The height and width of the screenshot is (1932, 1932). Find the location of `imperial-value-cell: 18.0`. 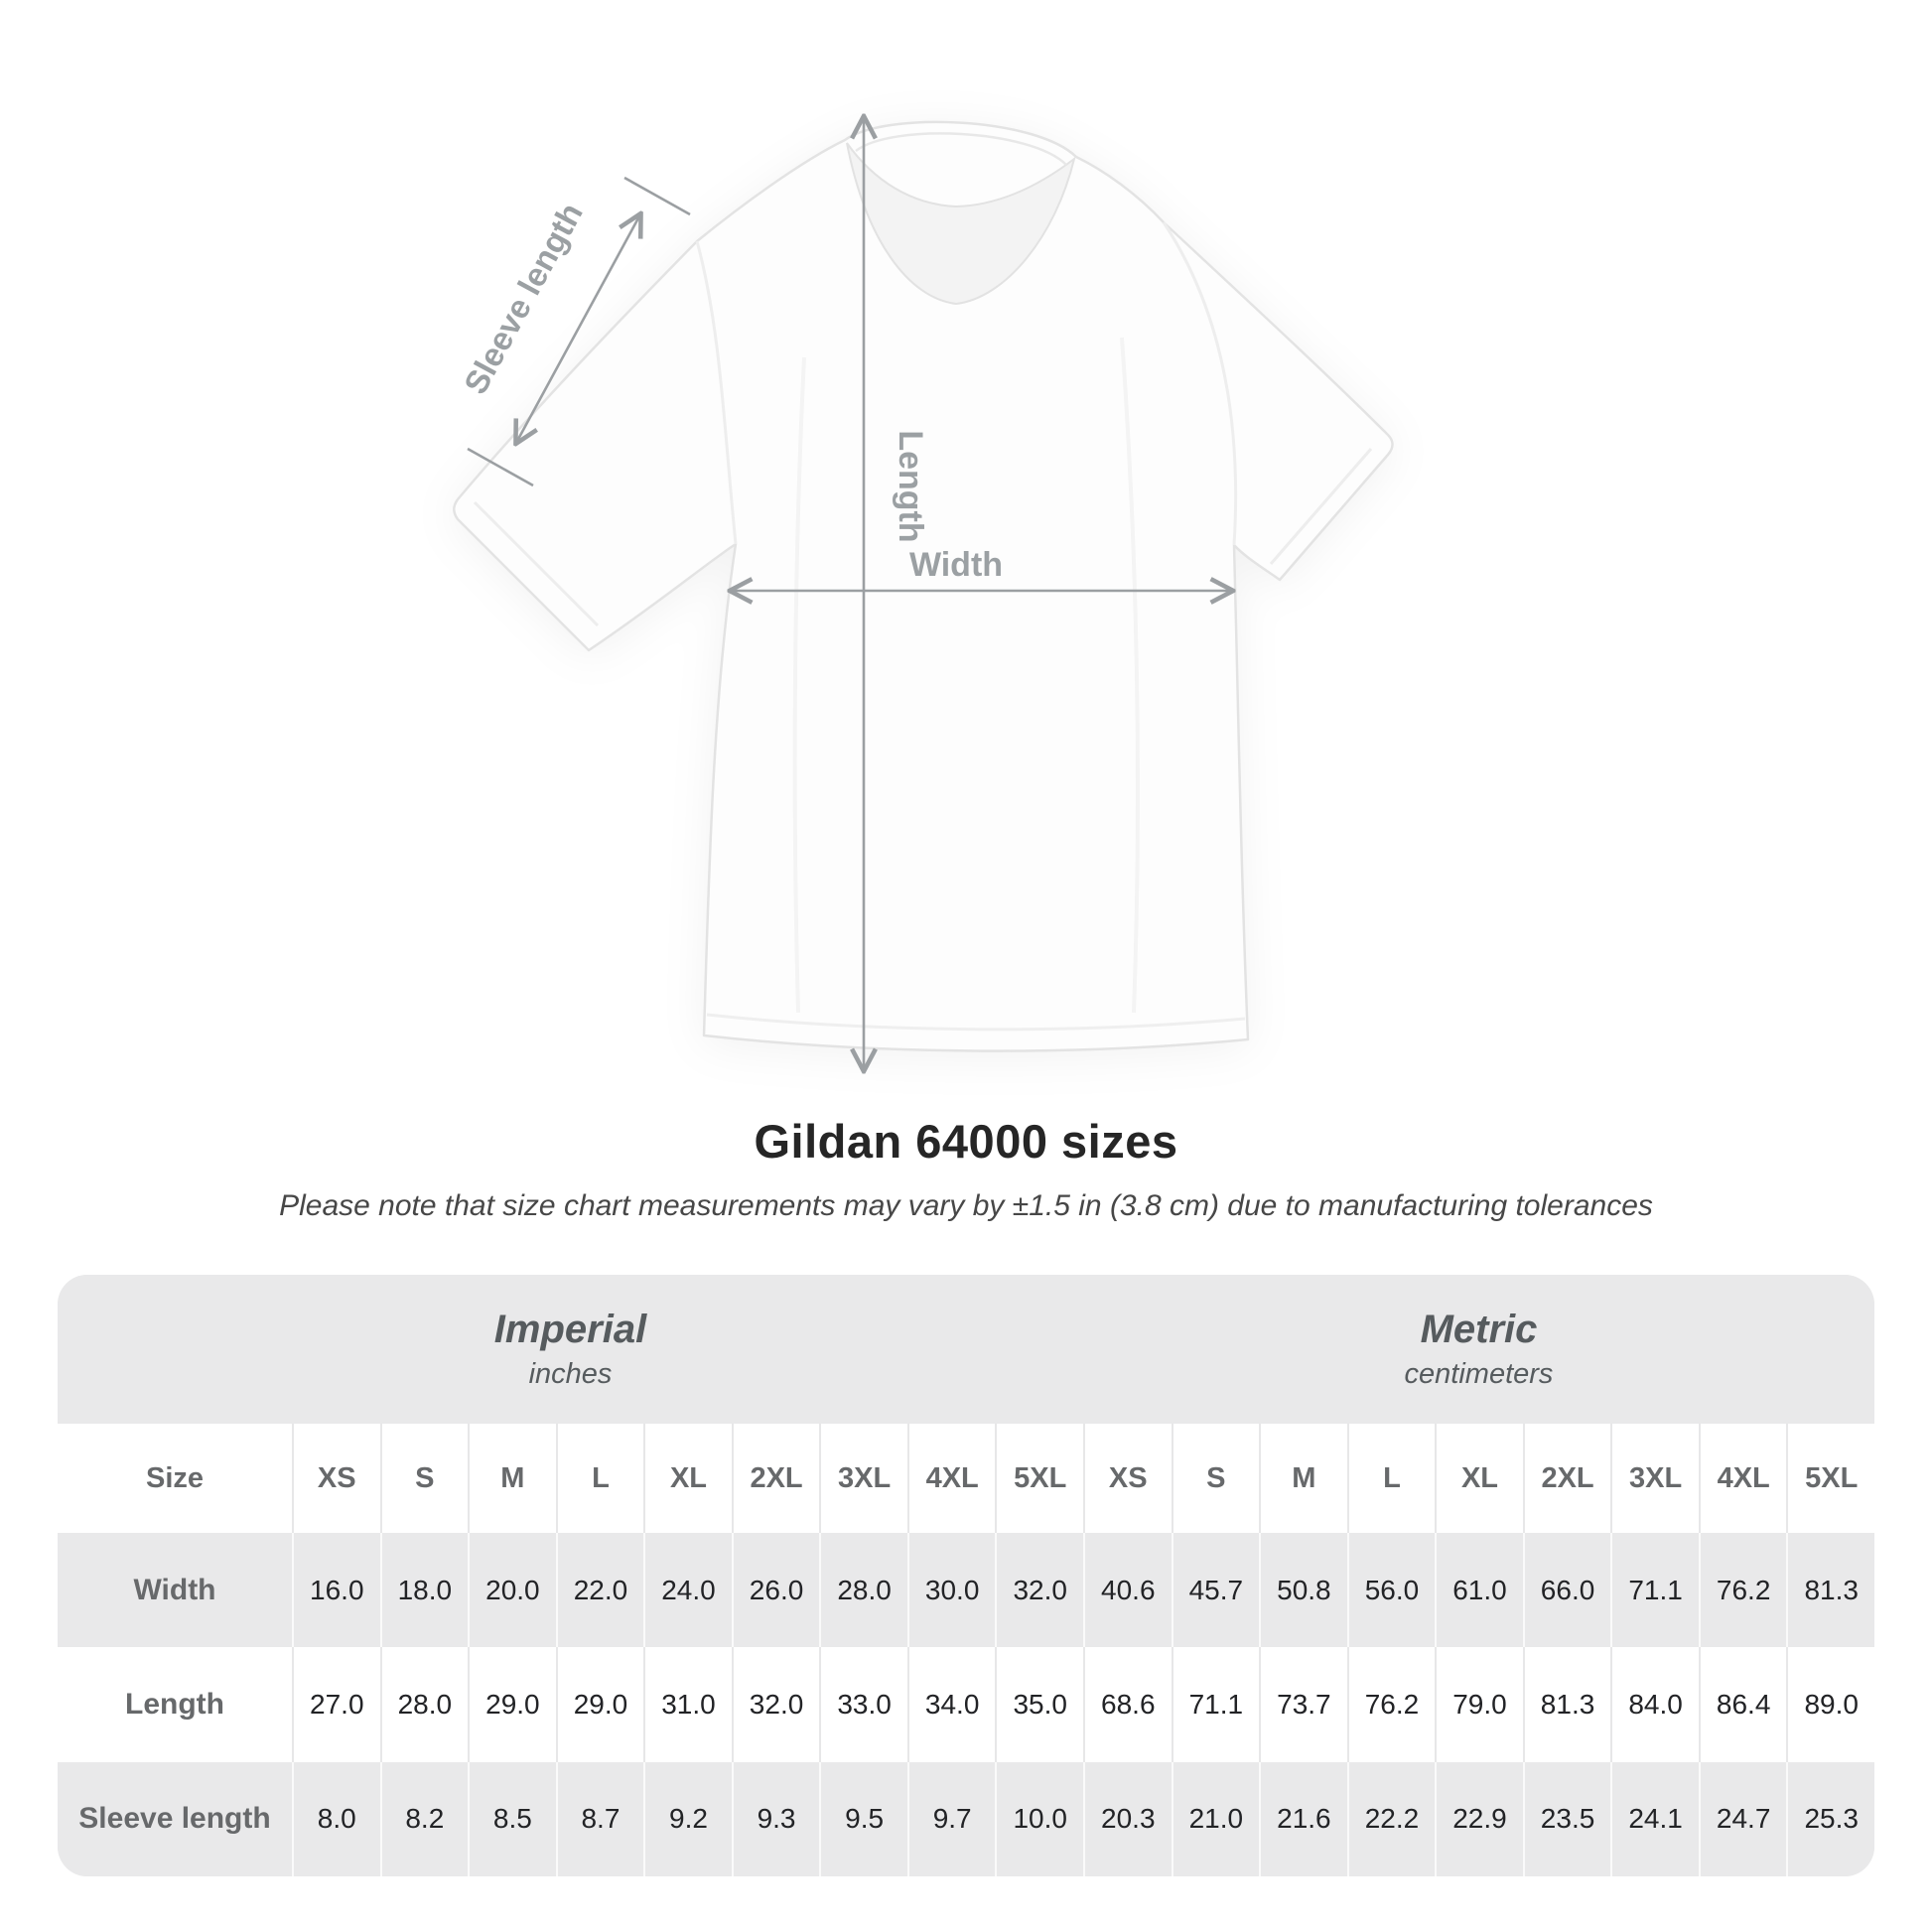

imperial-value-cell: 18.0 is located at coordinates (424, 1591).